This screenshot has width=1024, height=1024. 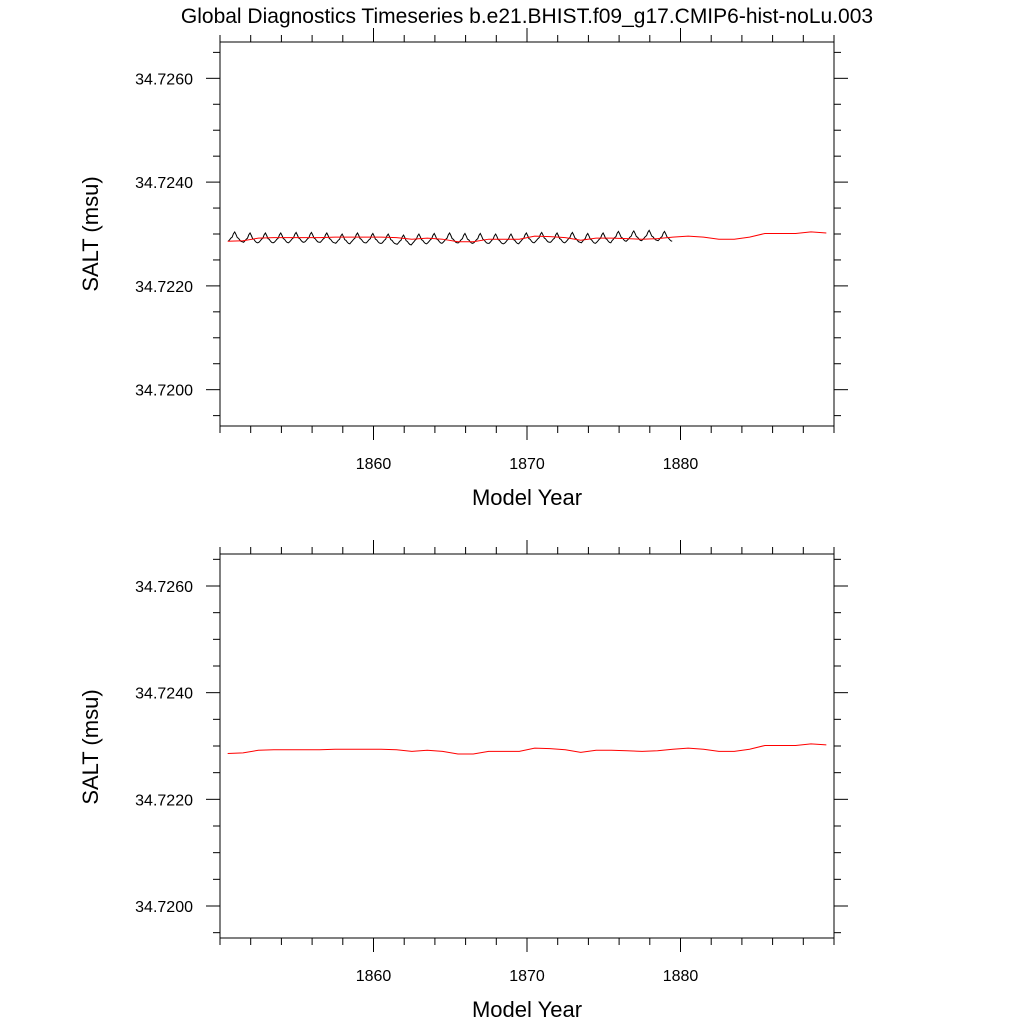 What do you see at coordinates (527, 1009) in the screenshot?
I see `bottom-x-axis-title: Model Year` at bounding box center [527, 1009].